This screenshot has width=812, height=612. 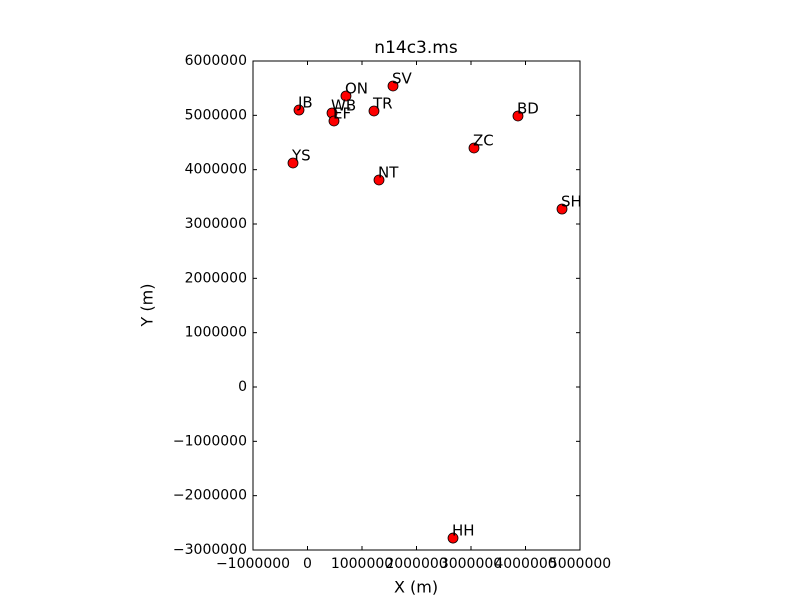 What do you see at coordinates (216, 224) in the screenshot?
I see `y-tick-label: 3000000` at bounding box center [216, 224].